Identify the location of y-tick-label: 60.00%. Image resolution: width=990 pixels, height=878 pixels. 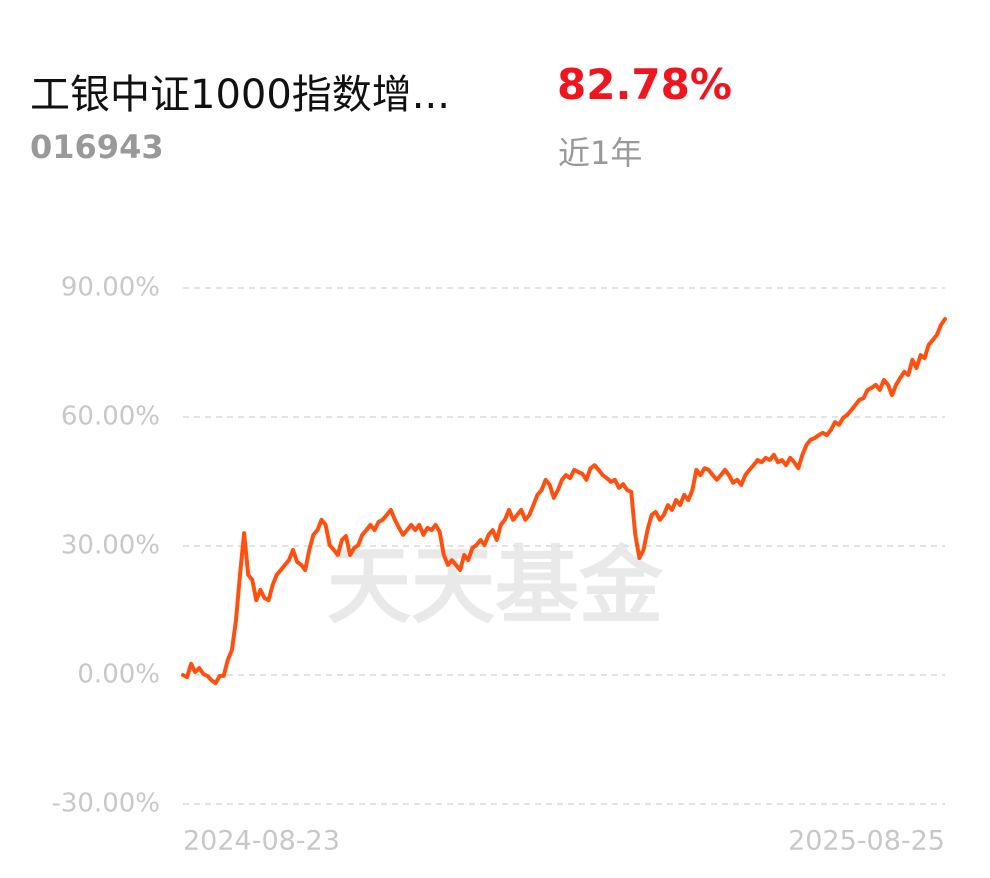
(110, 417).